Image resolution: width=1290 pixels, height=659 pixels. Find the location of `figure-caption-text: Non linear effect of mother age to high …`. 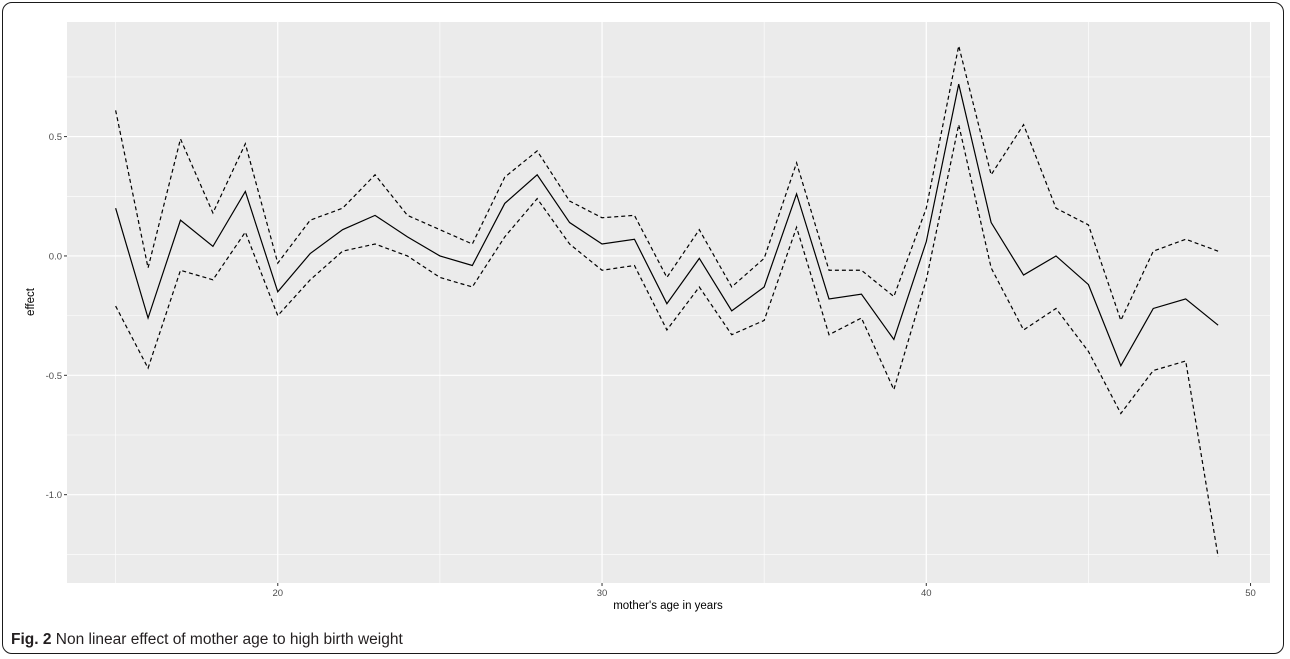

figure-caption-text: Non linear effect of mother age to high … is located at coordinates (229, 639).